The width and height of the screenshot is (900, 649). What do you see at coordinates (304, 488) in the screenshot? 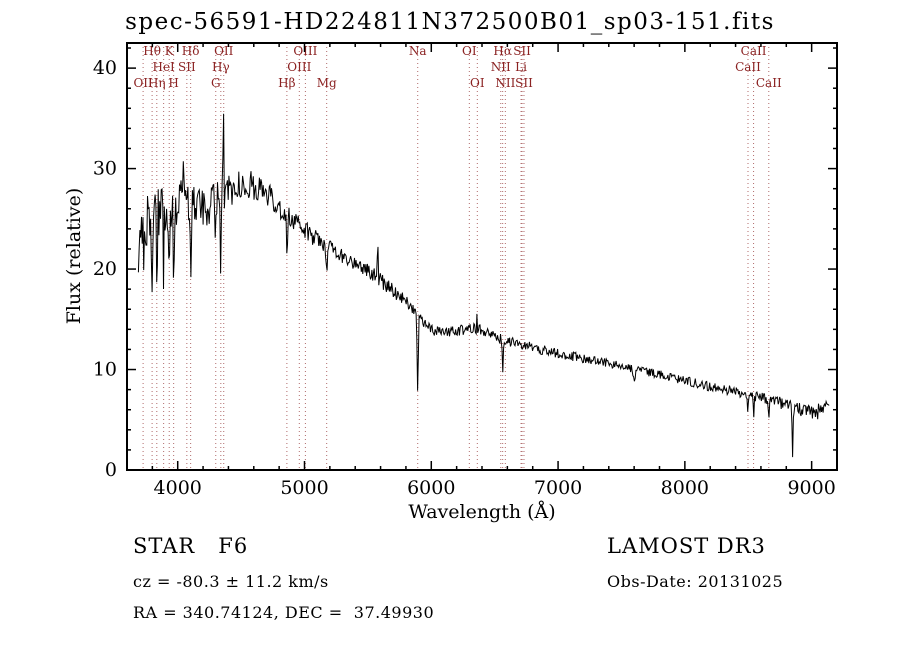
I see `x-tick-label: 5000` at bounding box center [304, 488].